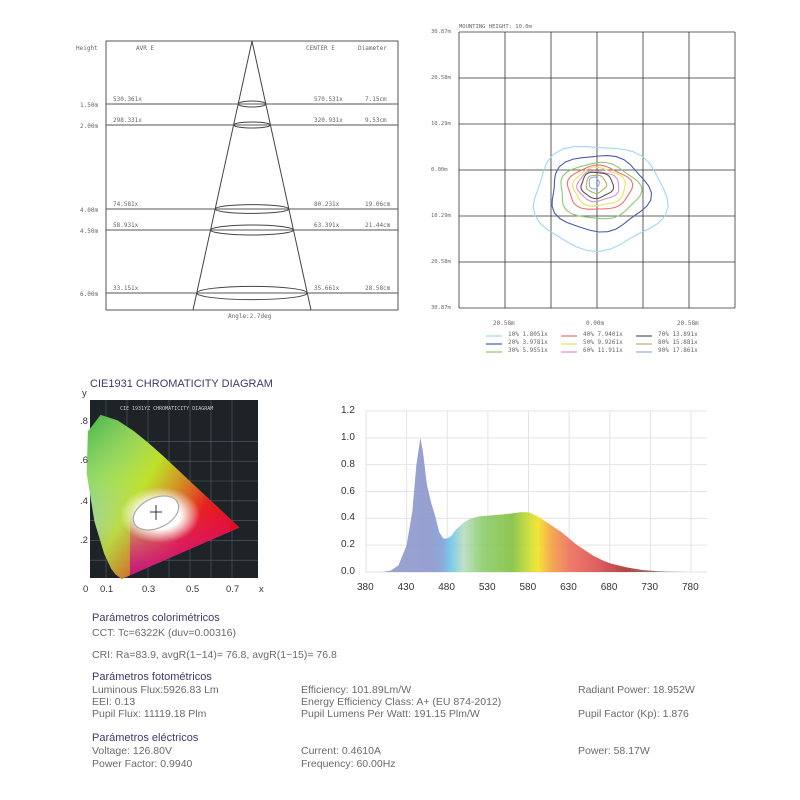  I want to click on center-illuminance: 80.231x, so click(327, 204).